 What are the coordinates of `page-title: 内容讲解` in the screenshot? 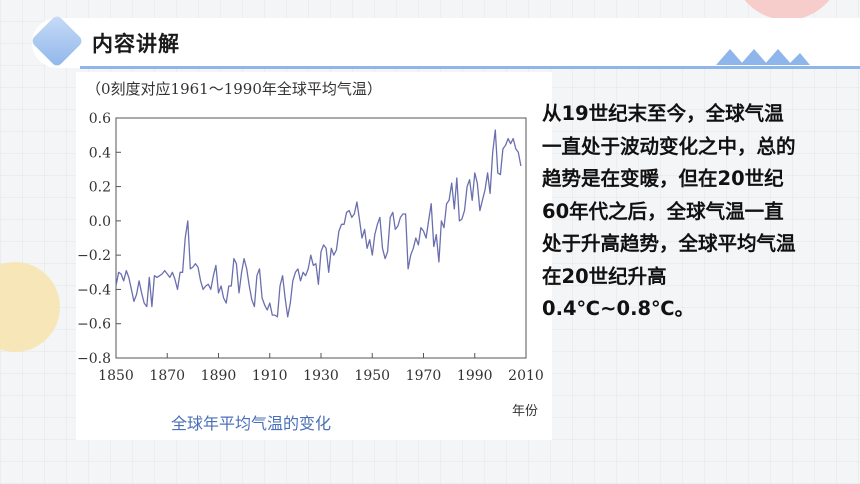 It's located at (136, 44).